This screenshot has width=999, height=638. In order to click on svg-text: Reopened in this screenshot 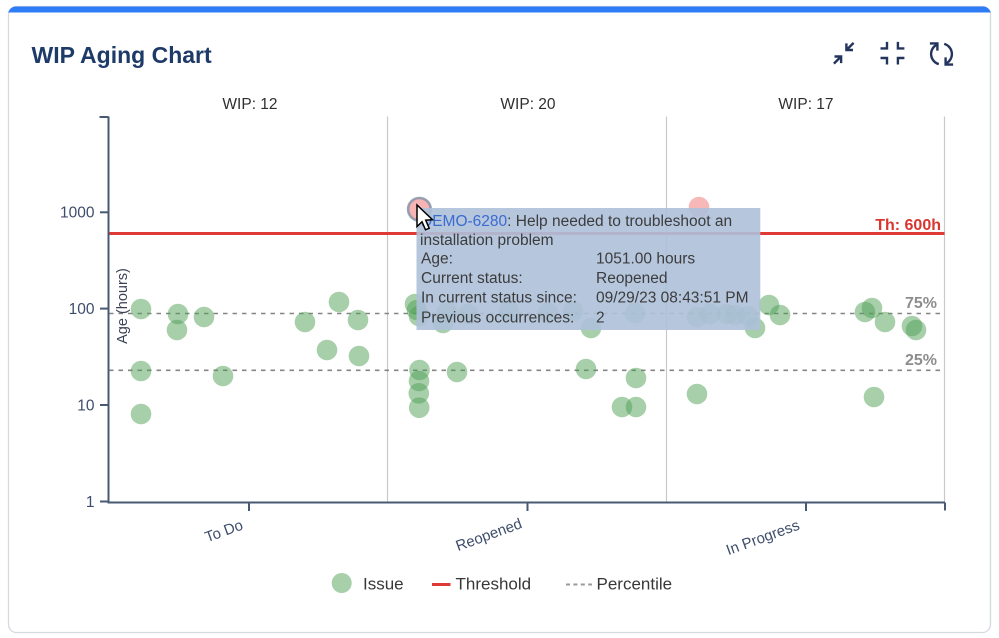, I will do `click(632, 278)`.